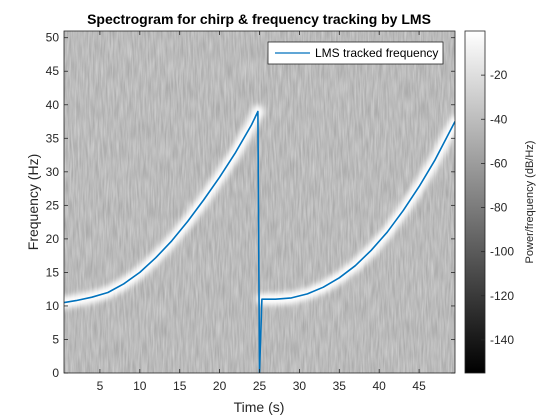 The height and width of the screenshot is (420, 560). What do you see at coordinates (376, 53) in the screenshot?
I see `legend-label: LMS tracked frequency` at bounding box center [376, 53].